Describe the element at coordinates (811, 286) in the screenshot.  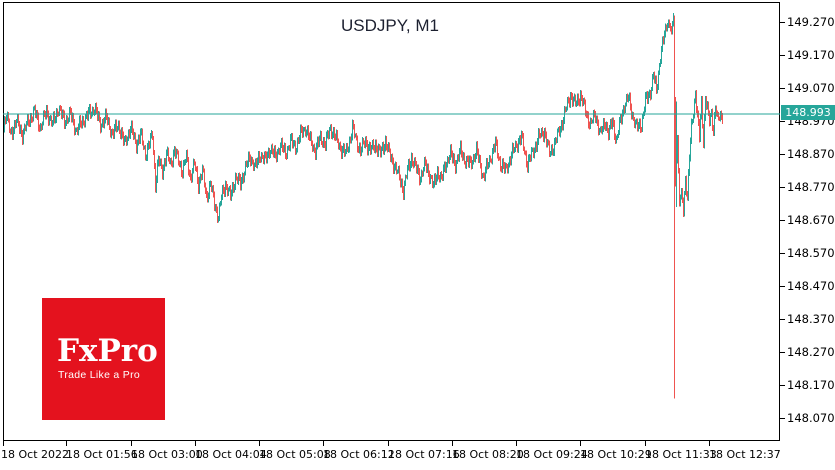
I see `y-tick-label: 148.470` at that location.